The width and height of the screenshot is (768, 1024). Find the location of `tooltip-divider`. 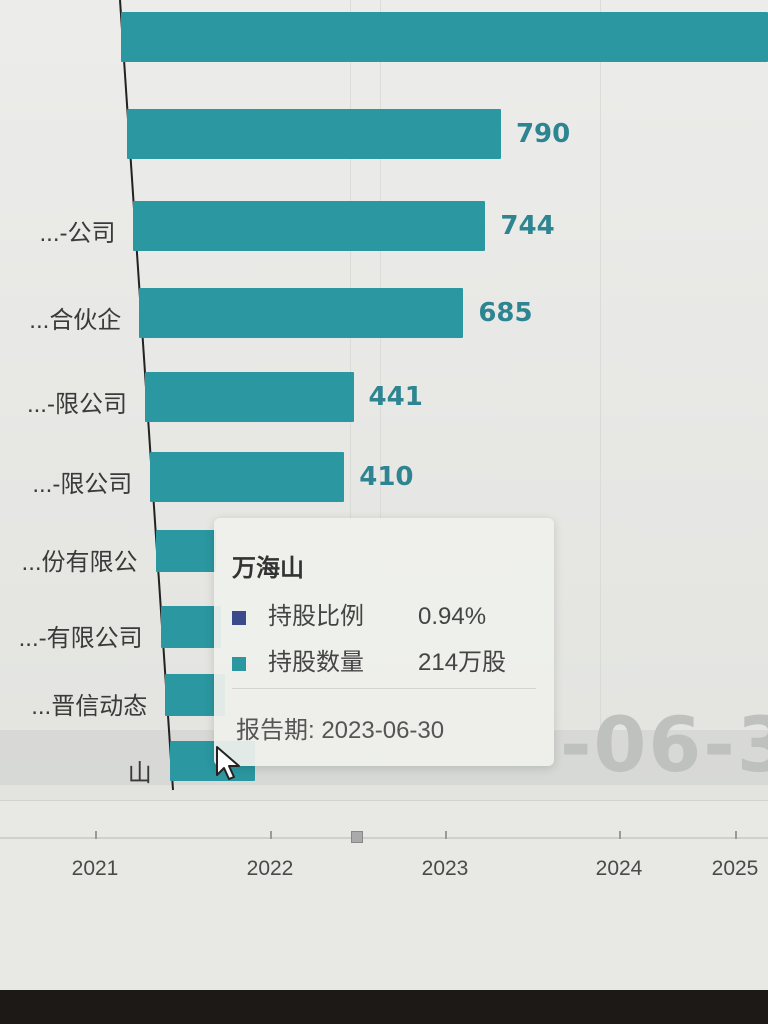

tooltip-divider is located at coordinates (384, 688).